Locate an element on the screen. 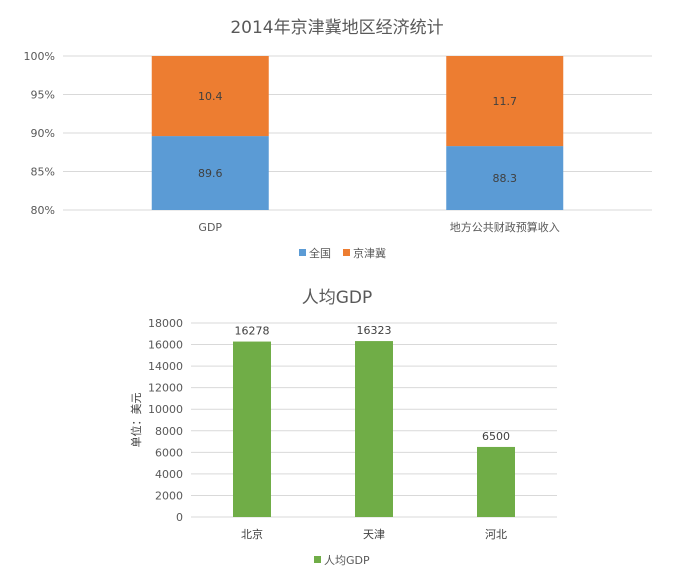 The height and width of the screenshot is (588, 674). chart1-x-tick-label: GDP is located at coordinates (210, 227).